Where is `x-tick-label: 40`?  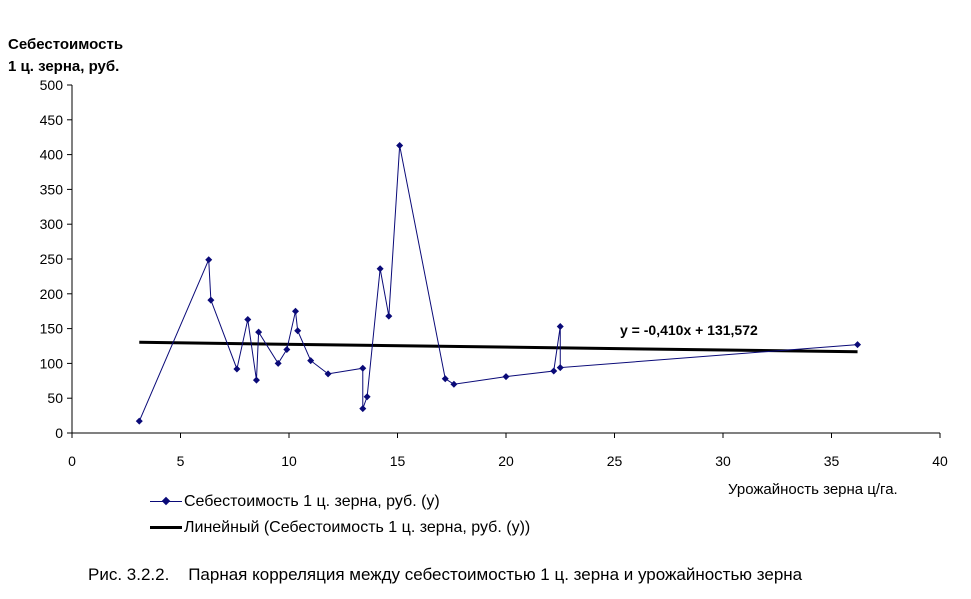 x-tick-label: 40 is located at coordinates (940, 461).